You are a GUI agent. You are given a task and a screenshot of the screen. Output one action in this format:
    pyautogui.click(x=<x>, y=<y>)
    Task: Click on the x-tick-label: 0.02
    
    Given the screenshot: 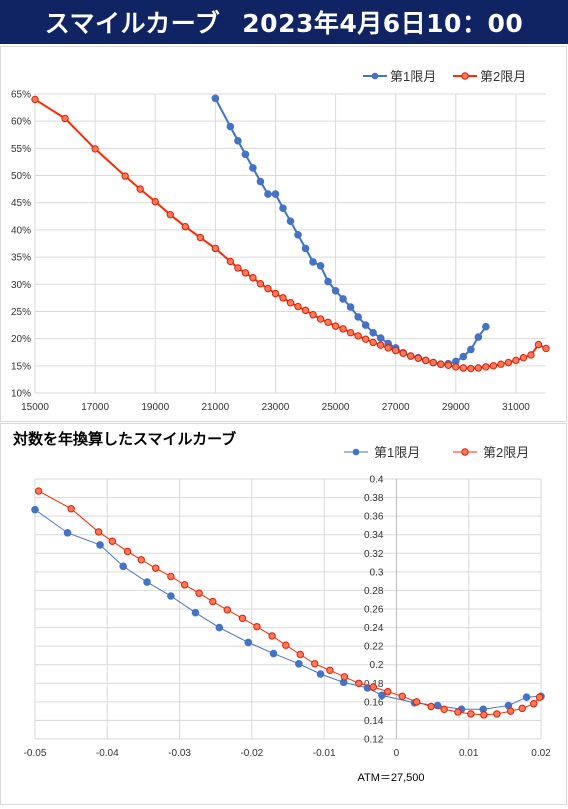 What is the action you would take?
    pyautogui.click(x=541, y=753)
    